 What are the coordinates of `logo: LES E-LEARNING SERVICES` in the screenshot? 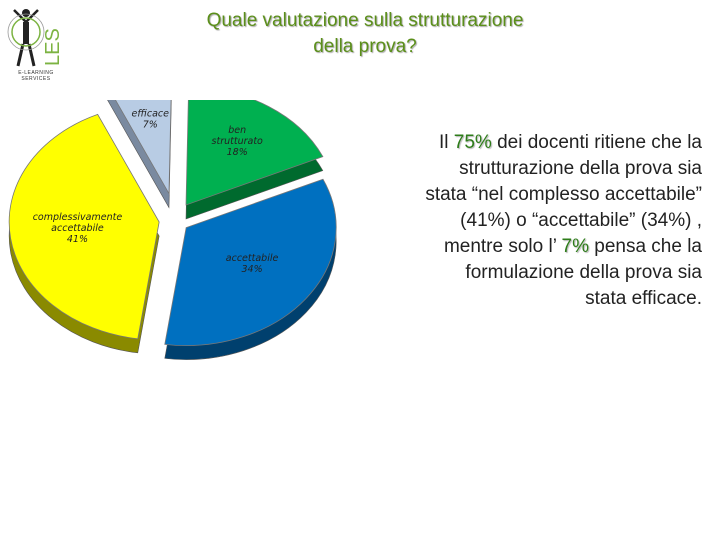 It's located at (36, 43).